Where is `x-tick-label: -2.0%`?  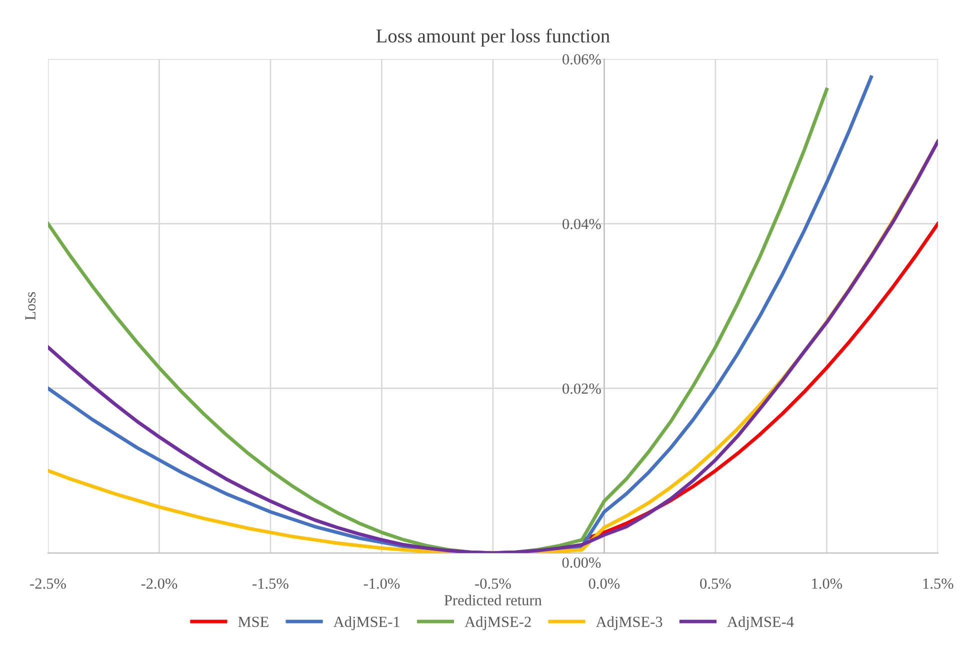
x-tick-label: -2.0% is located at coordinates (159, 583).